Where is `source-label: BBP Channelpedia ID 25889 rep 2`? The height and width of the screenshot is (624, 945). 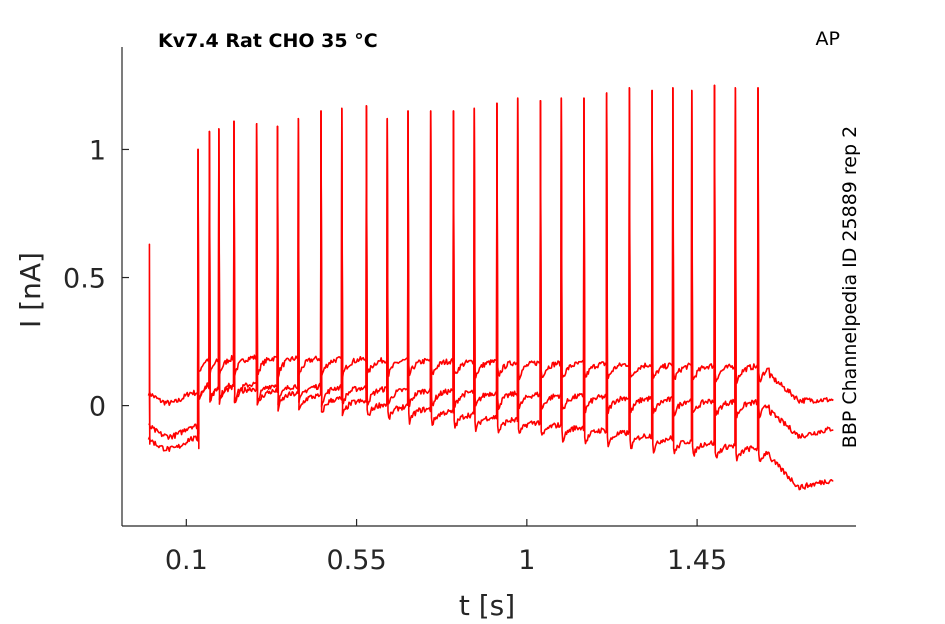
source-label: BBP Channelpedia ID 25889 rep 2 is located at coordinates (850, 287).